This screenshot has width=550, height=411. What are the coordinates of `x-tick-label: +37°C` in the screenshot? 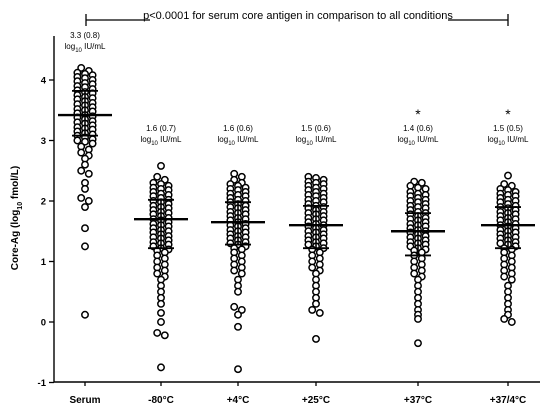 It's located at (418, 400).